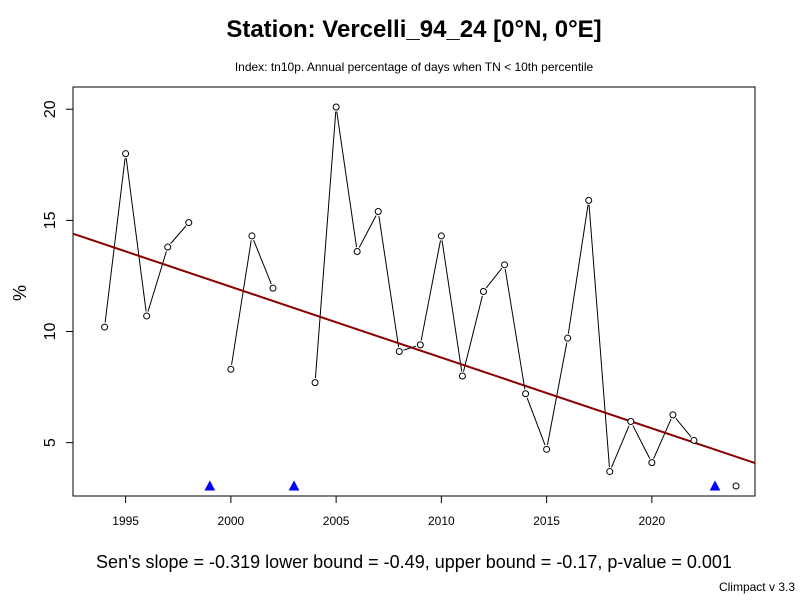  I want to click on chart-title: Station: Vercelli_94_24 [0°N, 0°E], so click(413, 29).